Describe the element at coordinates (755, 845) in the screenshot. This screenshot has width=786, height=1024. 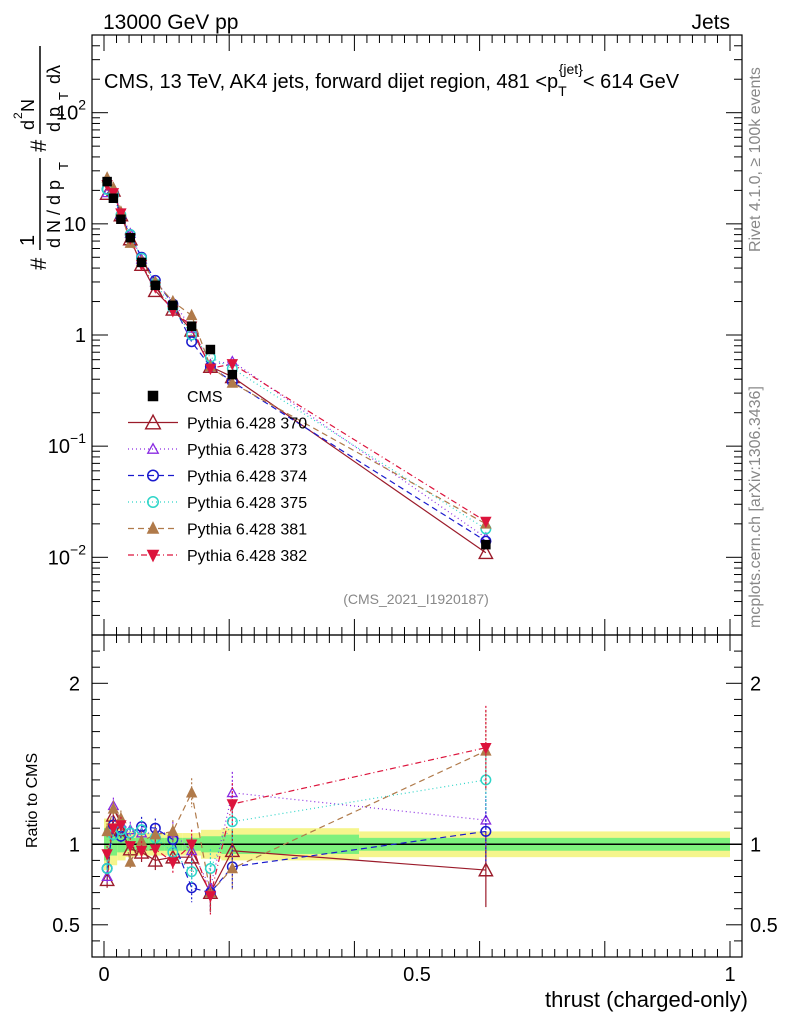
I see `ratio-y-tick-label-right: 1` at that location.